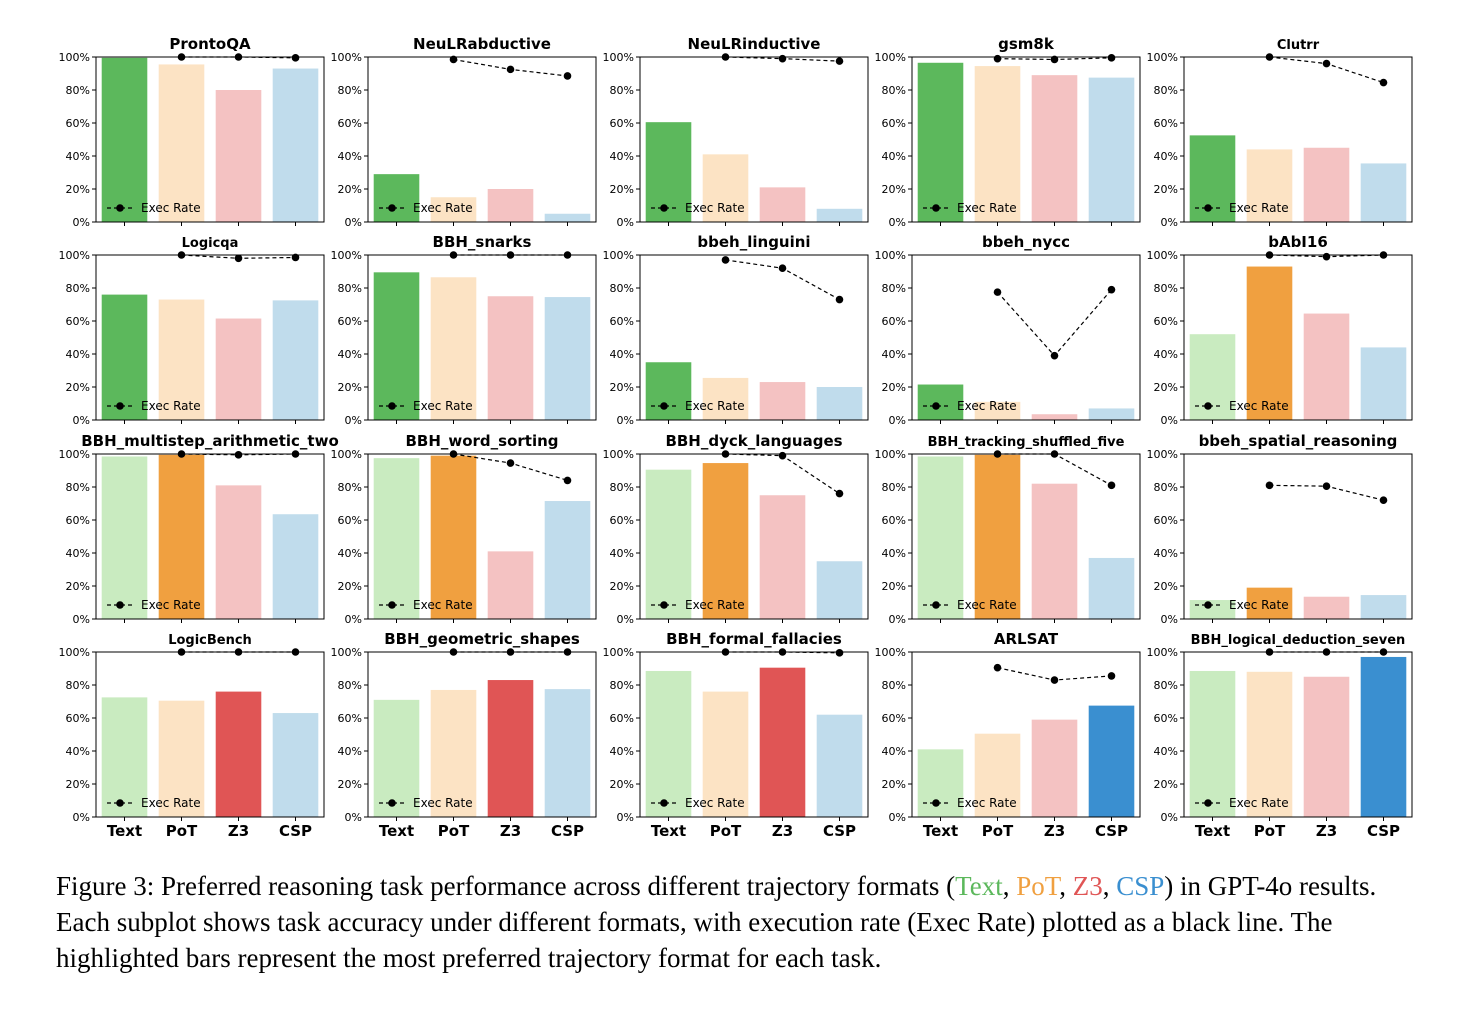  Describe the element at coordinates (668, 831) in the screenshot. I see `x-tick-label: Text` at that location.